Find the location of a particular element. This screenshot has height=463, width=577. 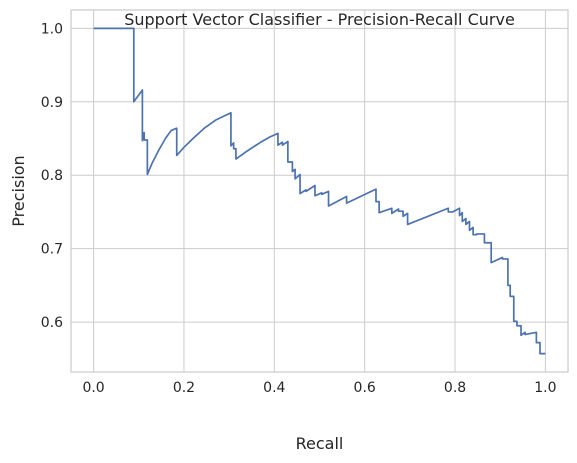

y-tick-label: 0.7 is located at coordinates (52, 250).